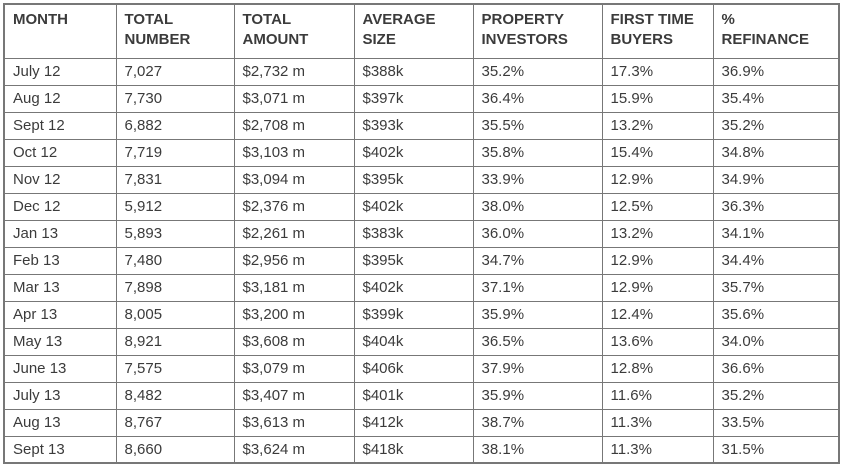  Describe the element at coordinates (537, 152) in the screenshot. I see `table-cell: 35.8%` at that location.